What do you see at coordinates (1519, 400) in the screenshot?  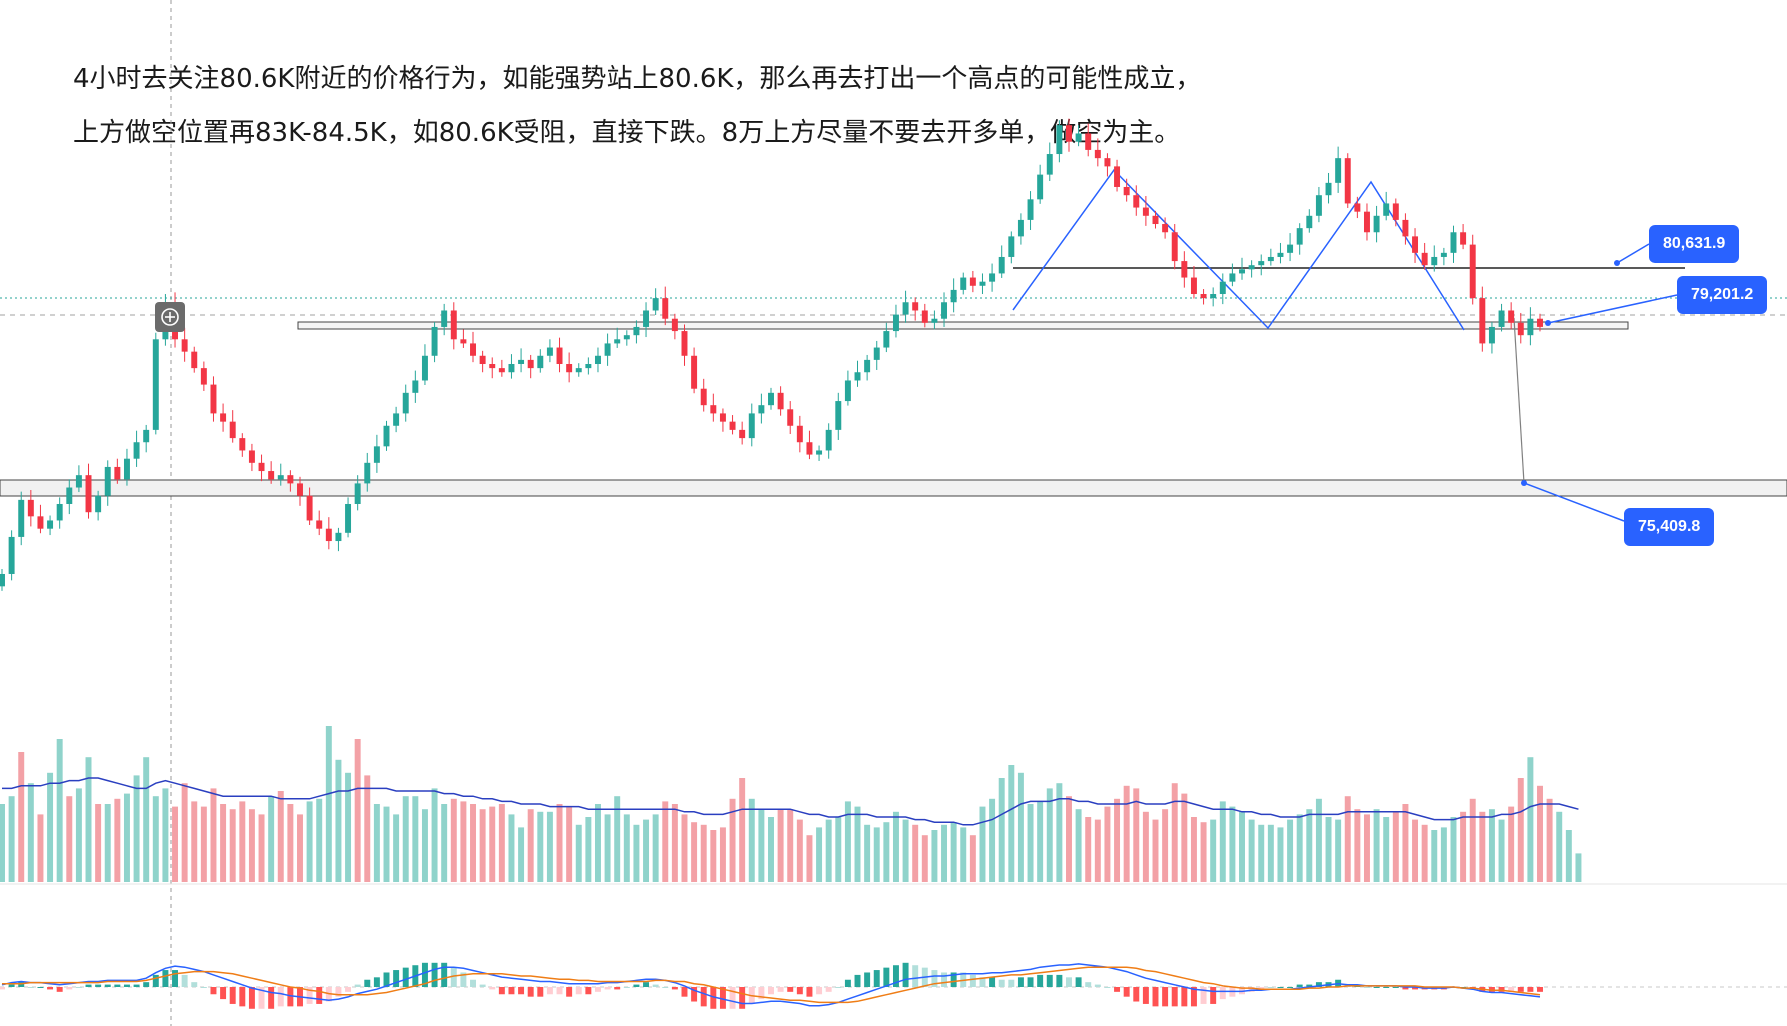 I see `target-projection-line` at bounding box center [1519, 400].